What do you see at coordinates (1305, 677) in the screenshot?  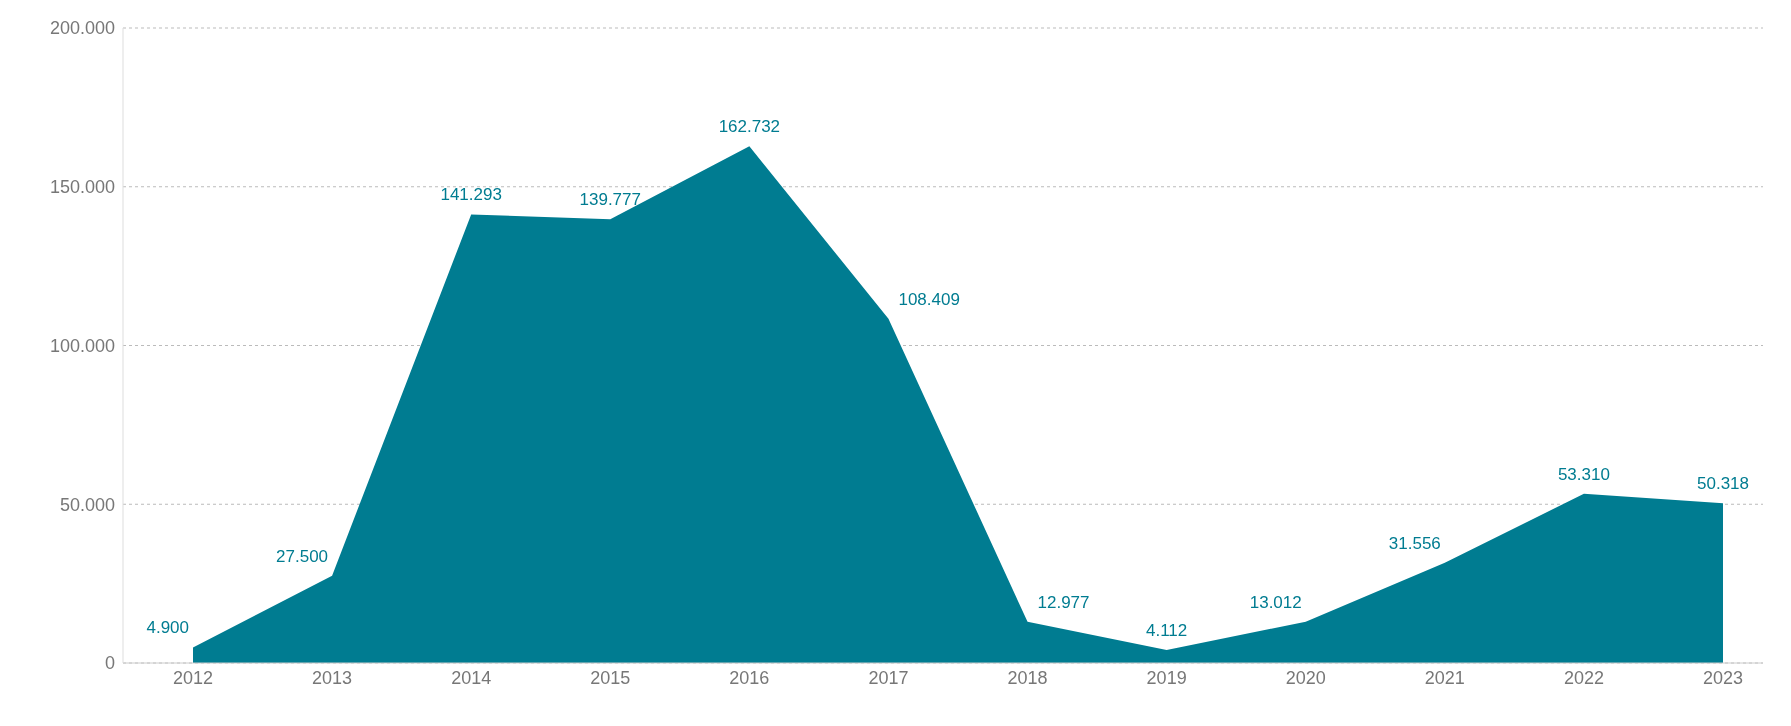 I see `x-tick-label: 2020` at bounding box center [1305, 677].